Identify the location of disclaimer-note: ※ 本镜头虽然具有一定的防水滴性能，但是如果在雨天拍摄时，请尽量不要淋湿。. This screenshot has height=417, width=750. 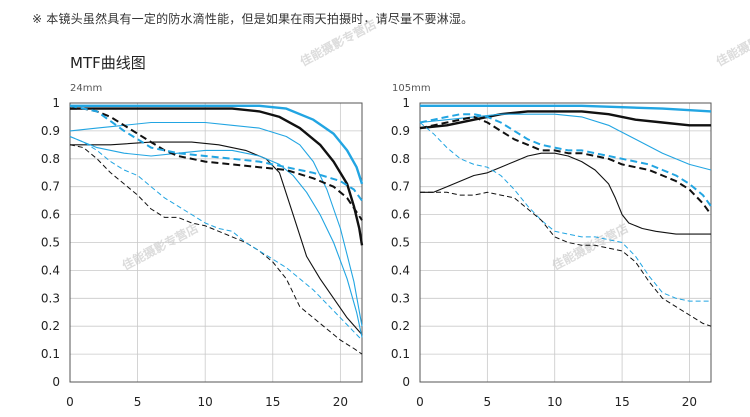
(253, 19).